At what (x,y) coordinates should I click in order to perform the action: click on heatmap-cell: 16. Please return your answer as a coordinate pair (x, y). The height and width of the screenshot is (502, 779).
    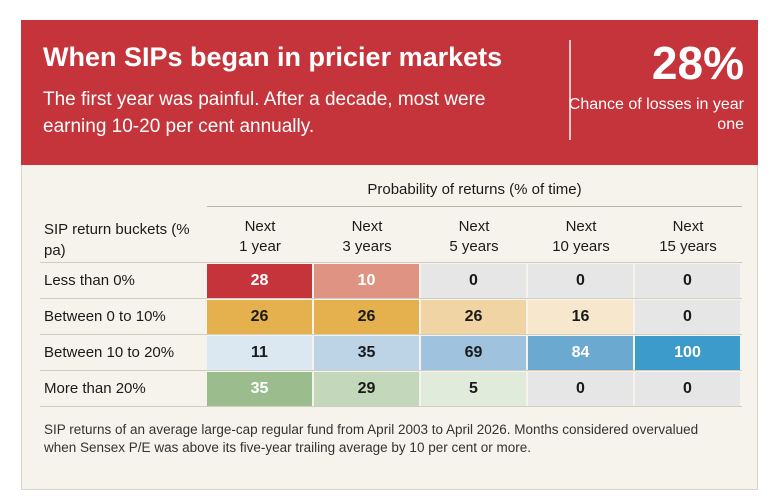
    Looking at the image, I should click on (580, 317).